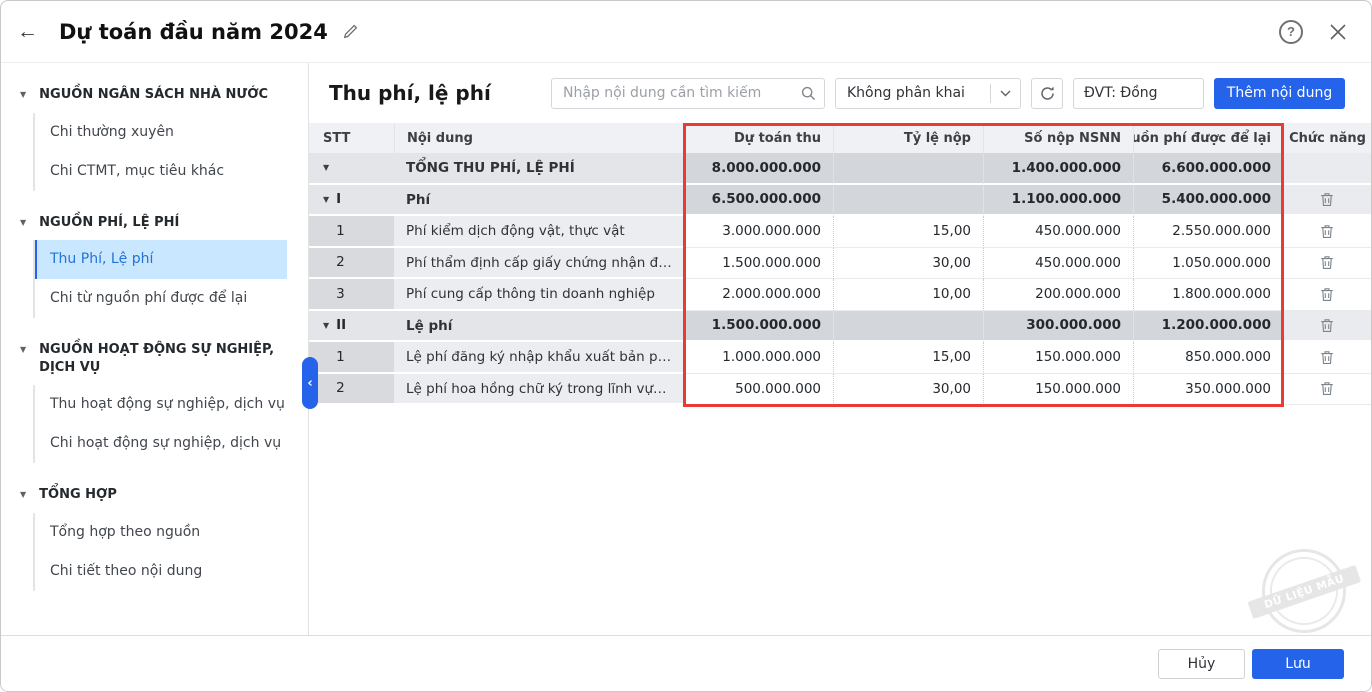  Describe the element at coordinates (758, 295) in the screenshot. I see `row-du-toan-thu-cell: 2.000.000.000` at that location.